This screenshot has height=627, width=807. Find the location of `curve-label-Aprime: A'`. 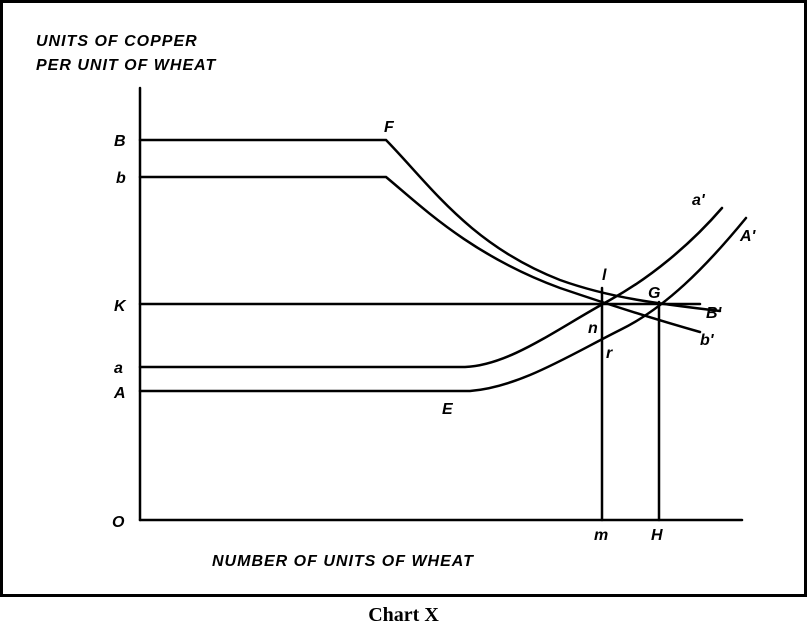

curve-label-Aprime: A' is located at coordinates (748, 236).